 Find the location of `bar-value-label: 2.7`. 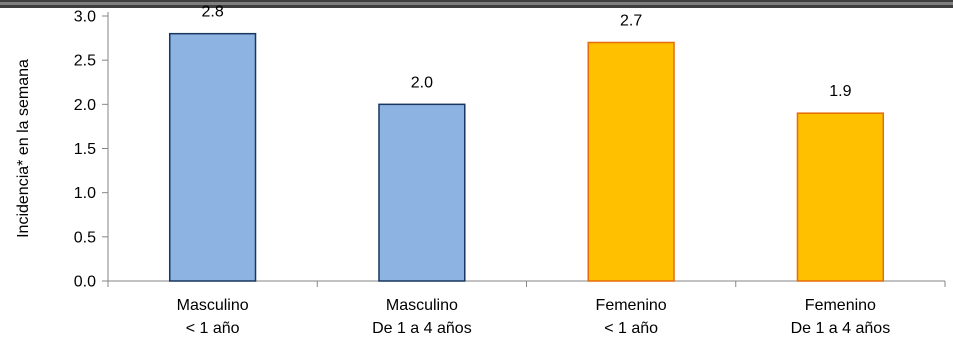

bar-value-label: 2.7 is located at coordinates (631, 21).